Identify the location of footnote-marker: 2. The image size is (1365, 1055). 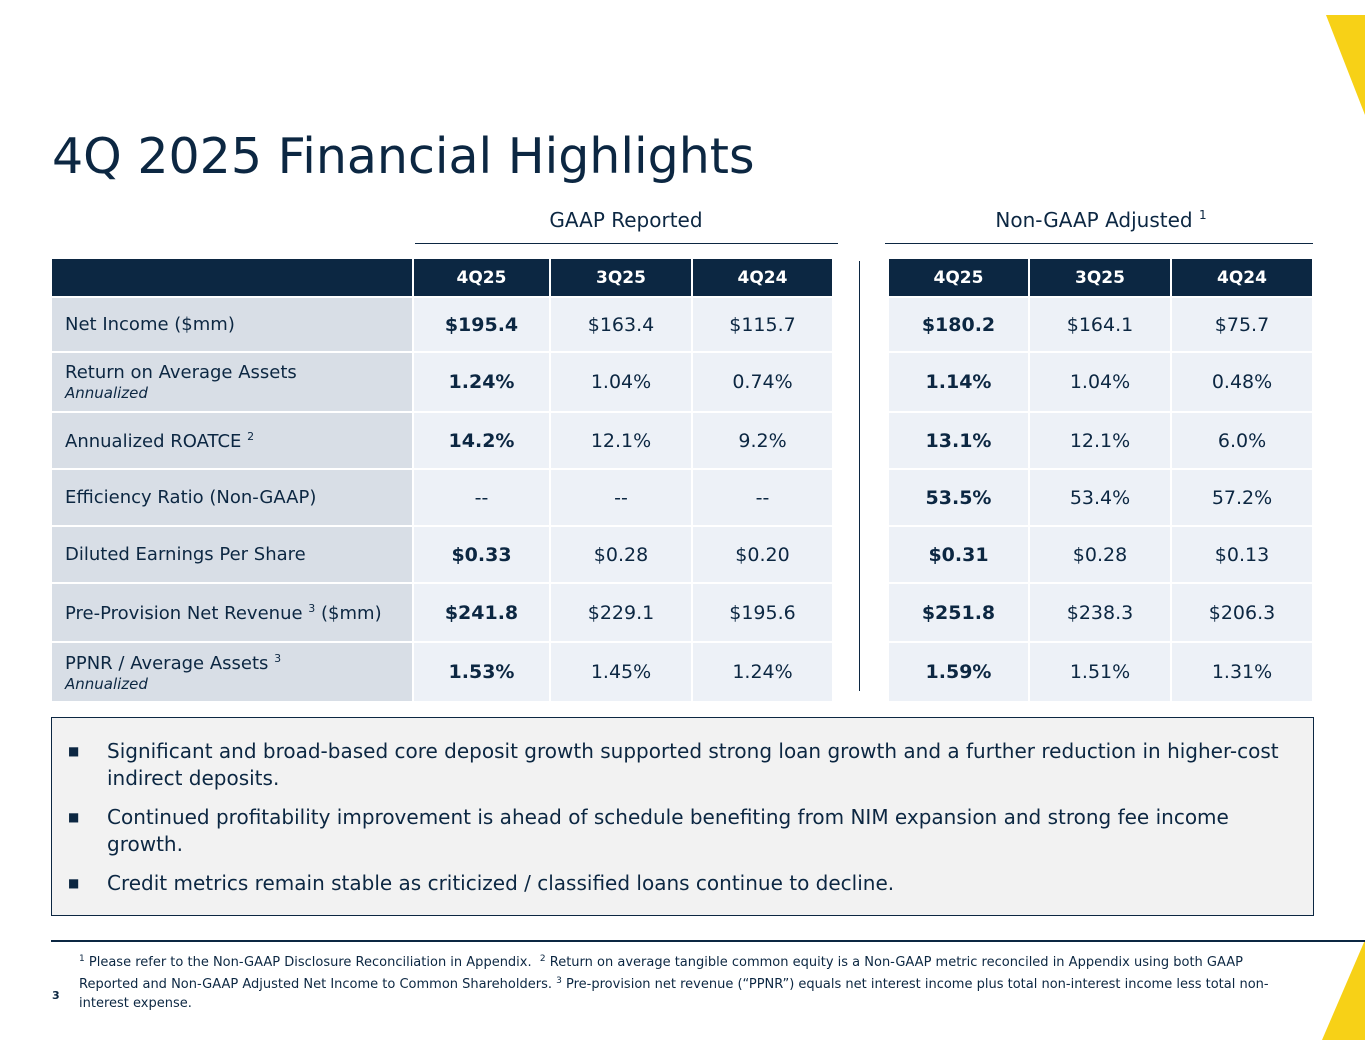
(251, 436).